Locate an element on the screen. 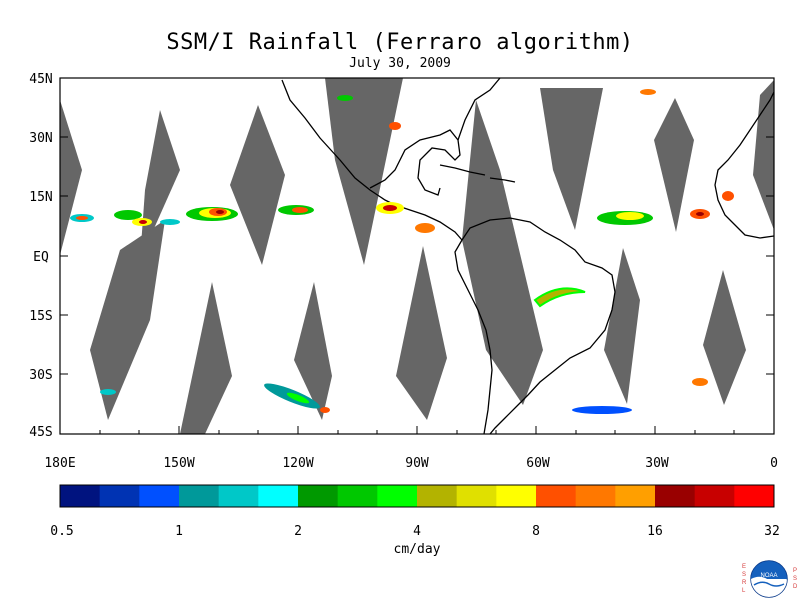 The image size is (800, 600). itcz-rain-band is located at coordinates (402, 212).